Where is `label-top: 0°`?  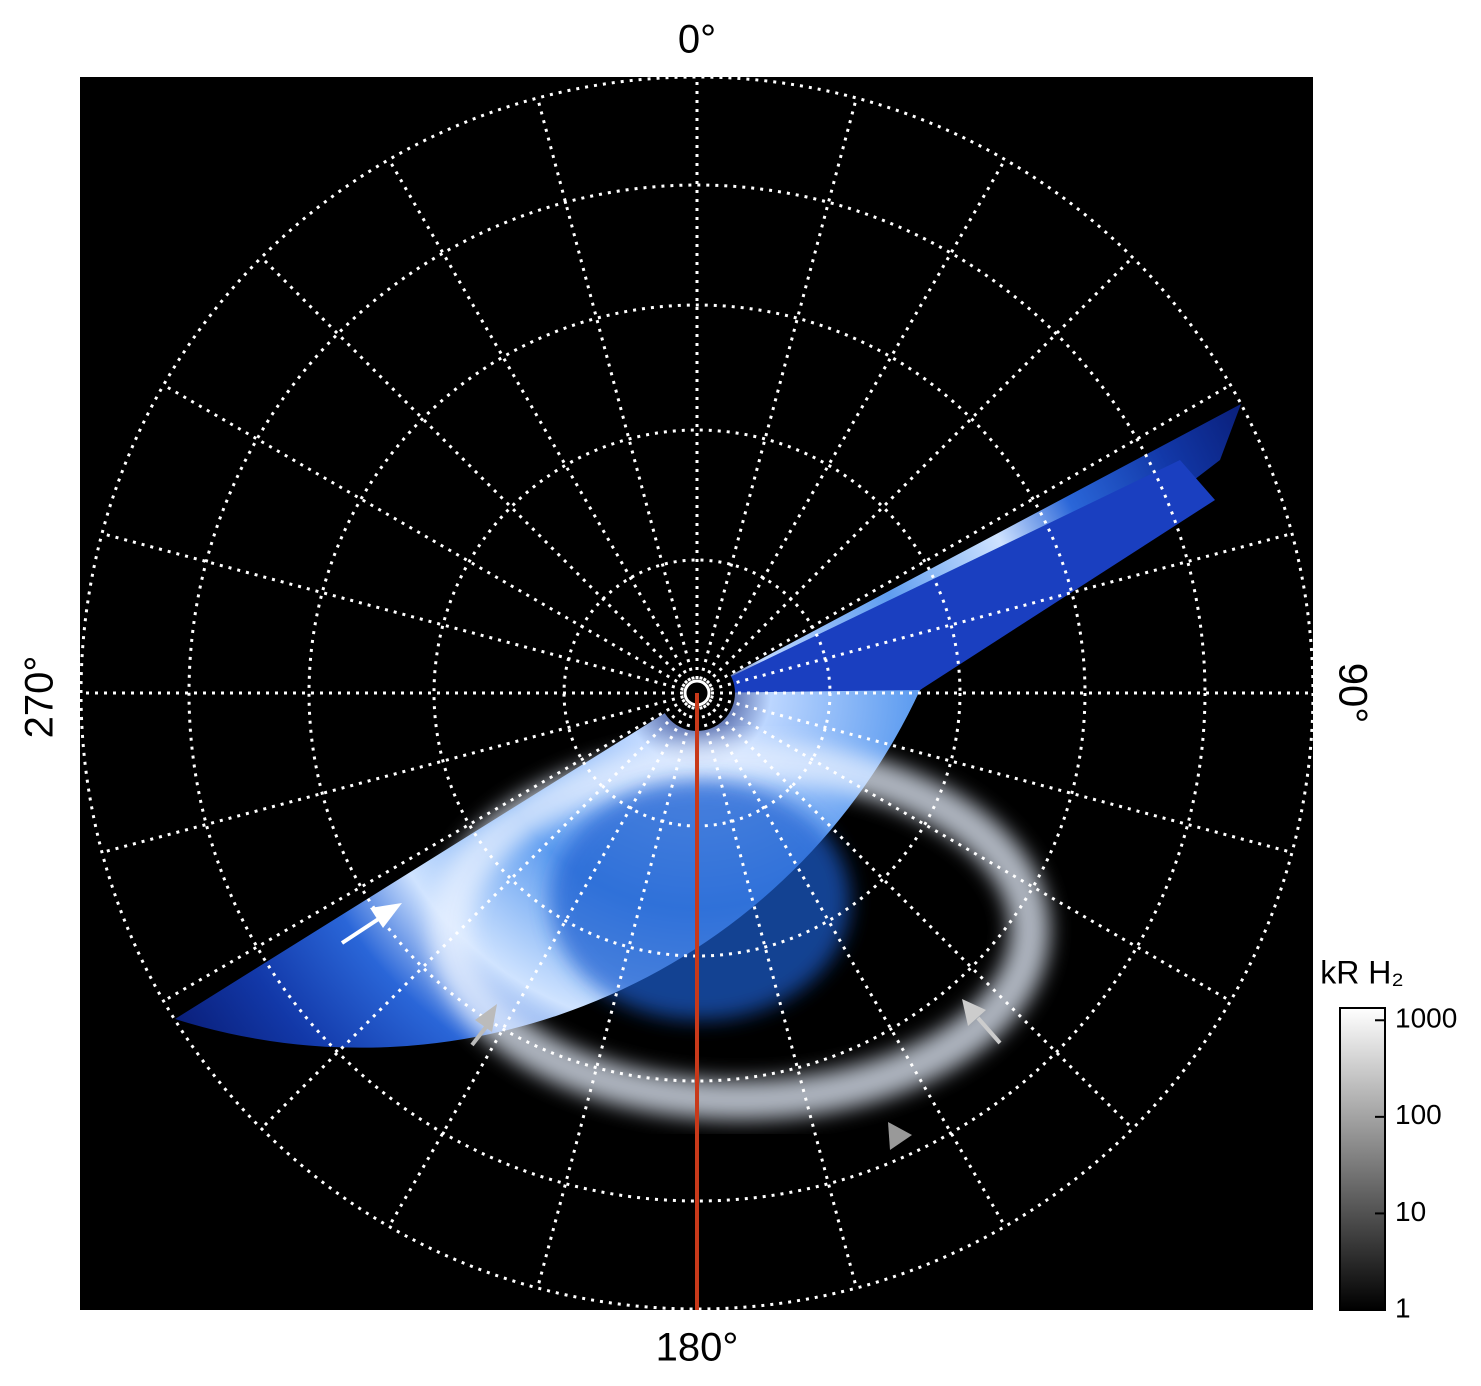
label-top: 0° is located at coordinates (697, 40).